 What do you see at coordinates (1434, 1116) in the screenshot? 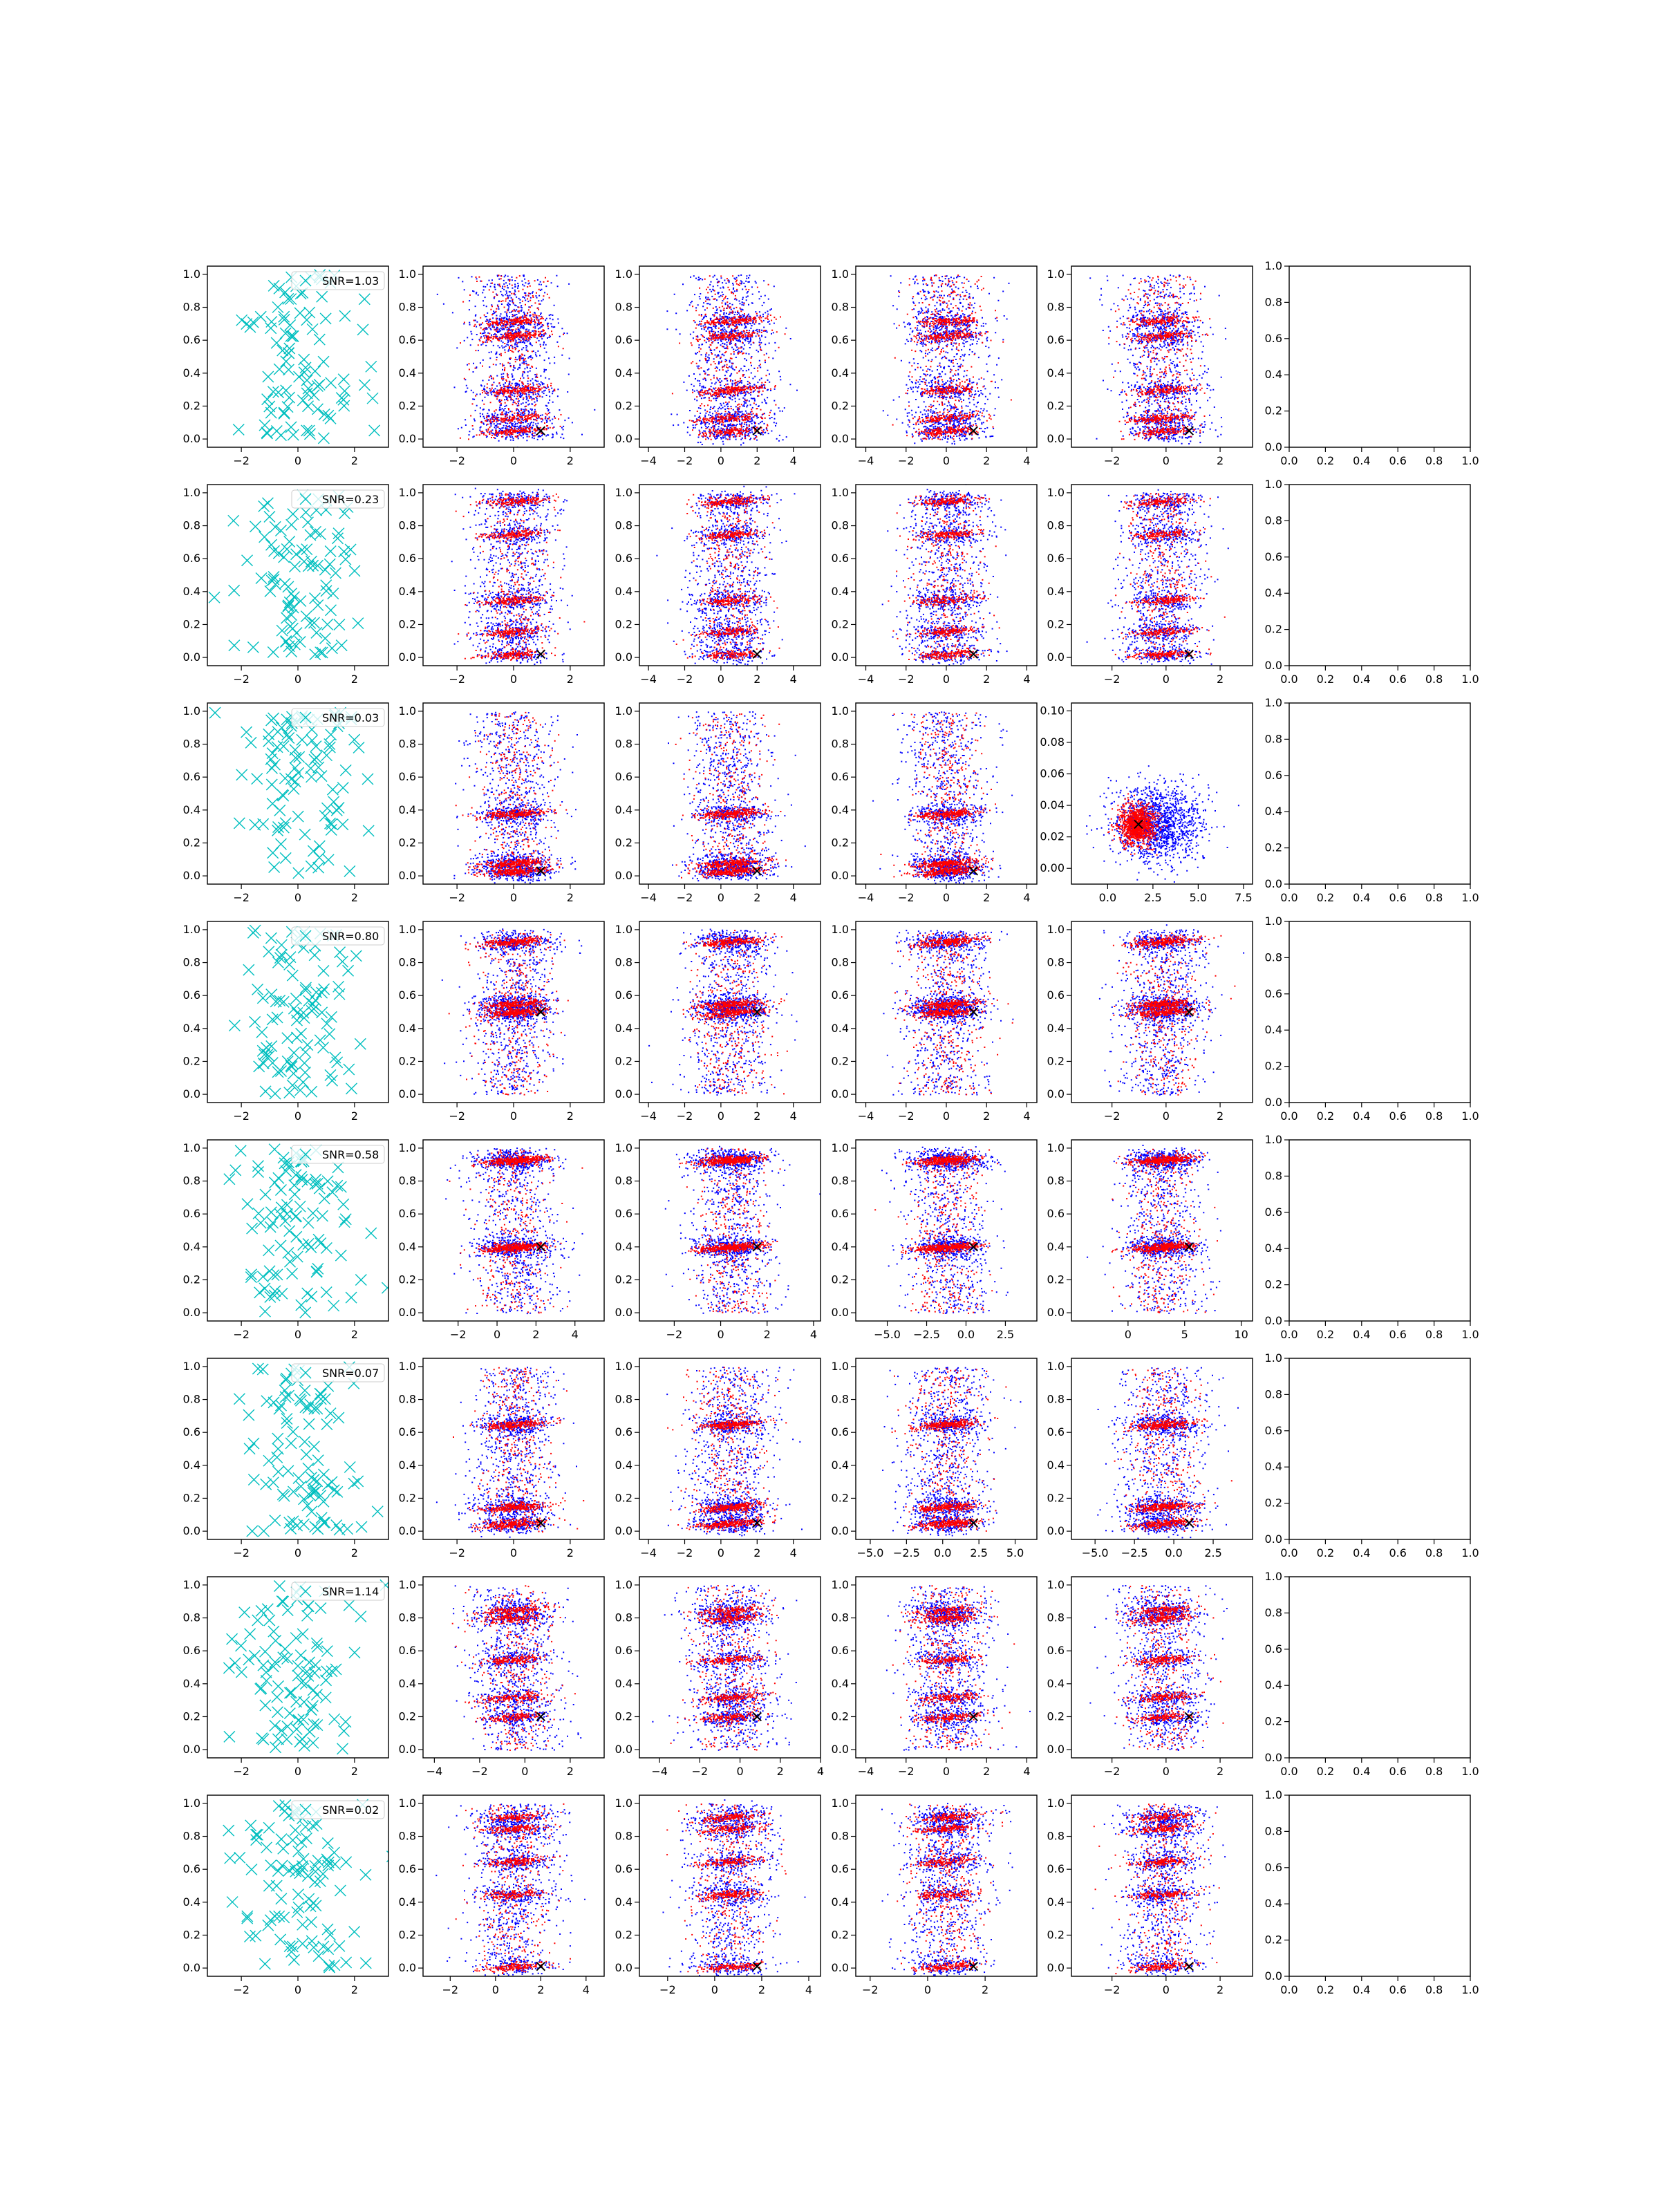
I see `x-tick-label: 0.8` at bounding box center [1434, 1116].